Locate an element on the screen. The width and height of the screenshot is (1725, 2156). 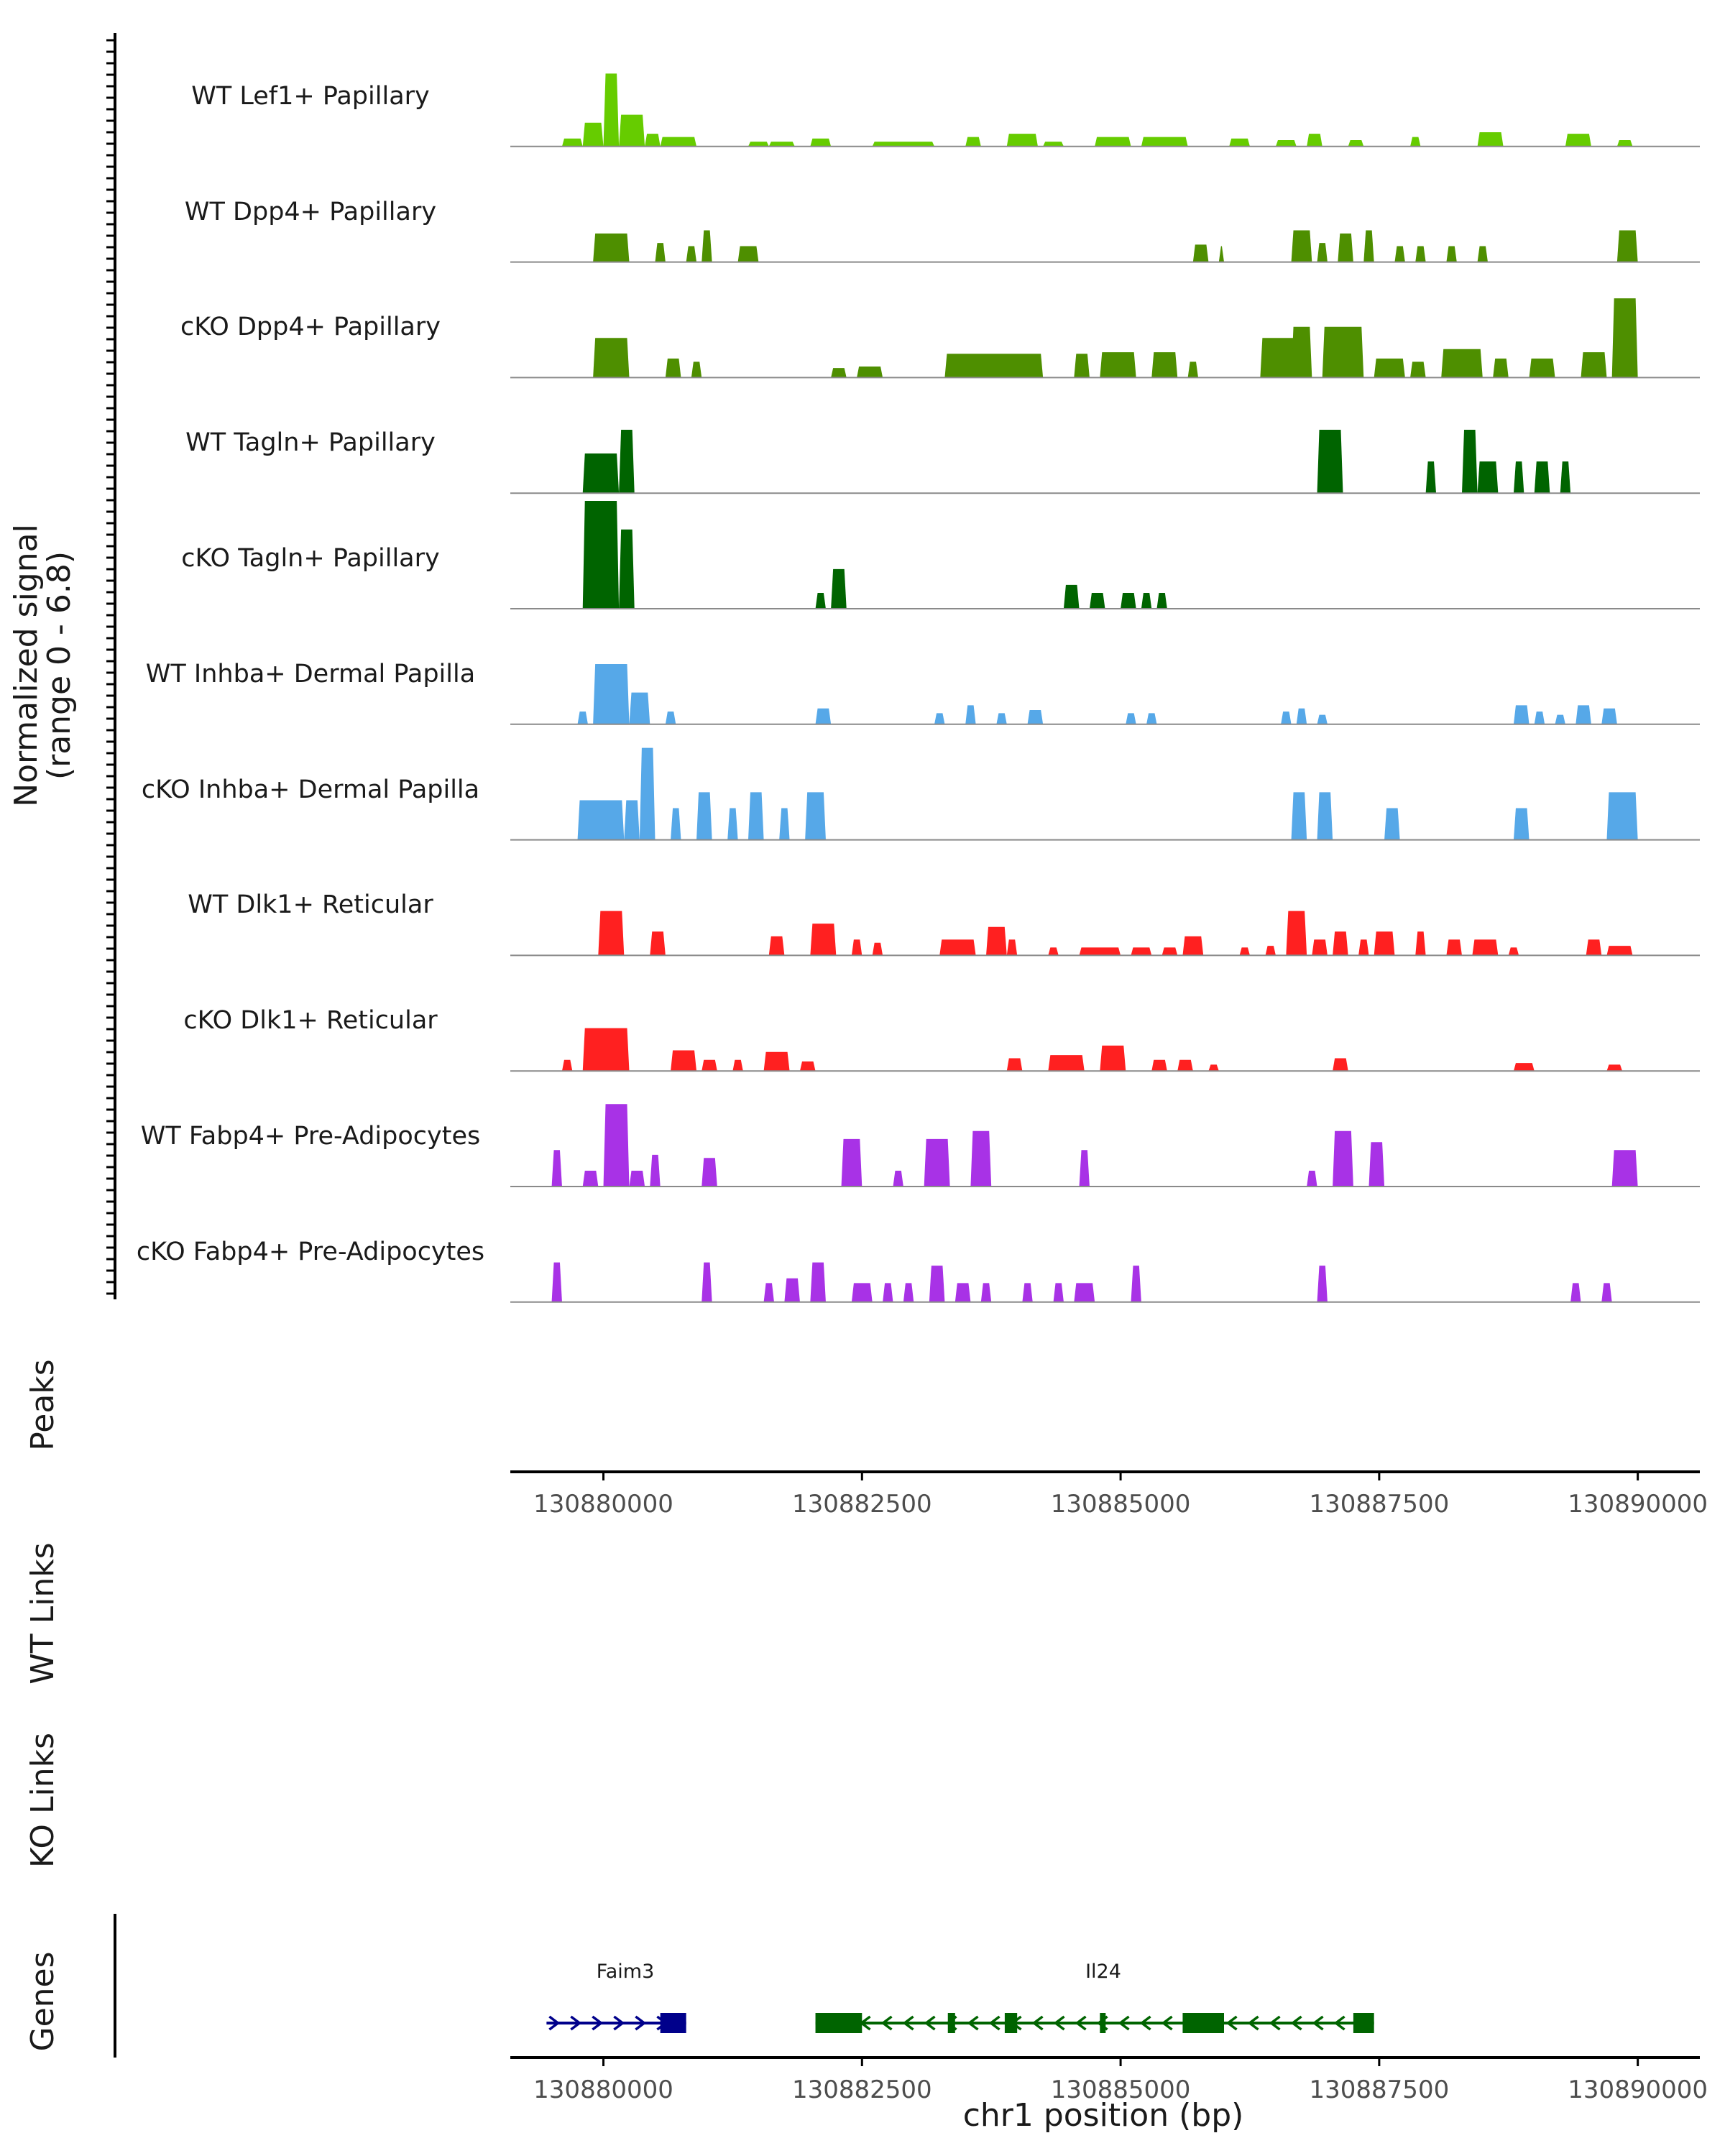
peaks-axis-tick-label: 130890000 is located at coordinates (1638, 1505).